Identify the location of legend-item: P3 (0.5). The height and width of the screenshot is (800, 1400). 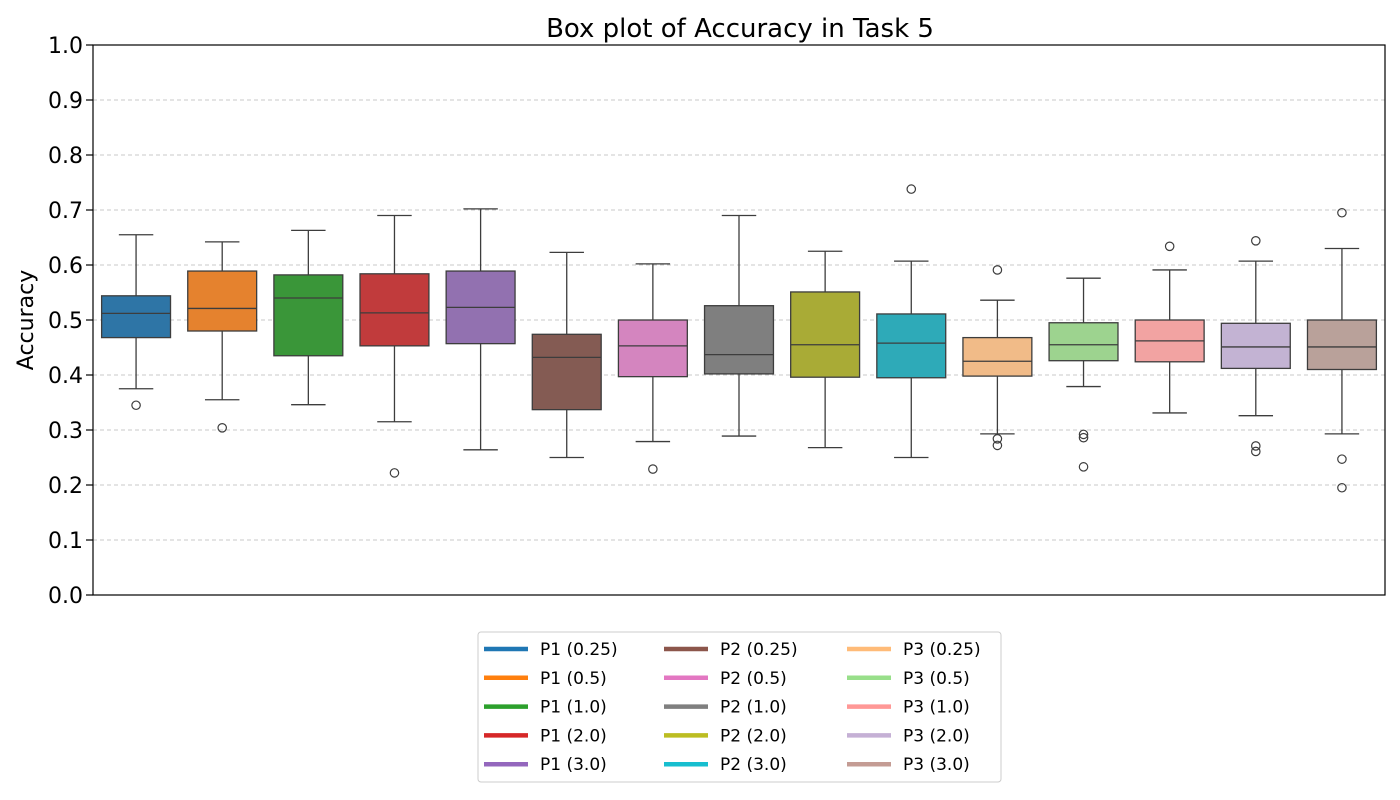
(908, 679).